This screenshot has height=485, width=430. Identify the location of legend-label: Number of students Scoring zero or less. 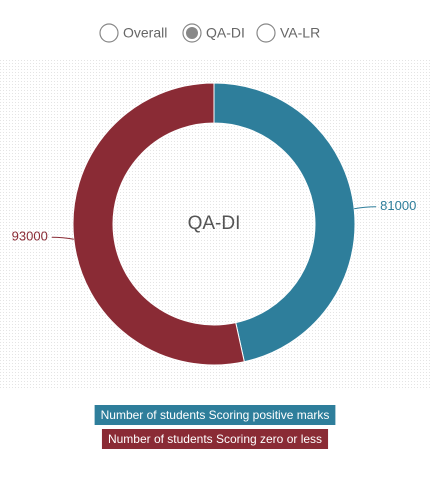
(215, 439).